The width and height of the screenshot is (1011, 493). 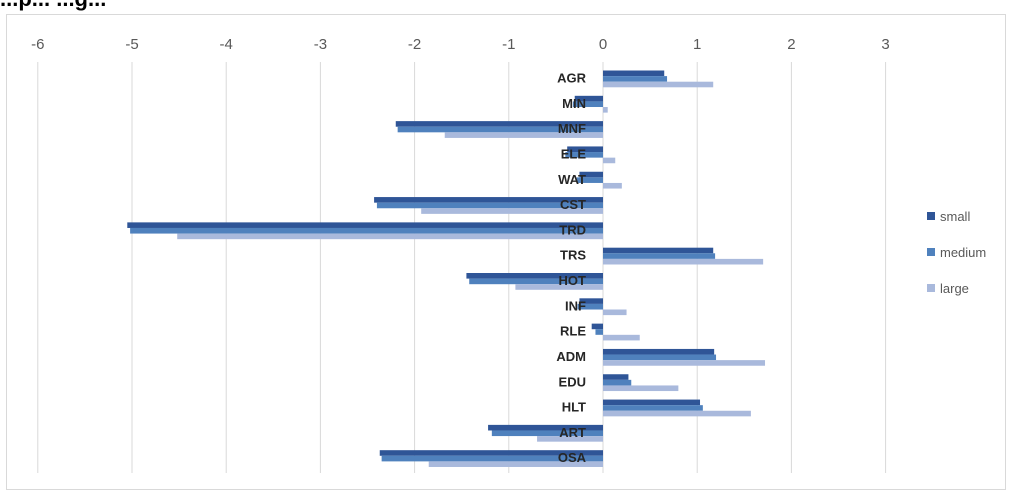 I want to click on category-label: EDU, so click(x=572, y=381).